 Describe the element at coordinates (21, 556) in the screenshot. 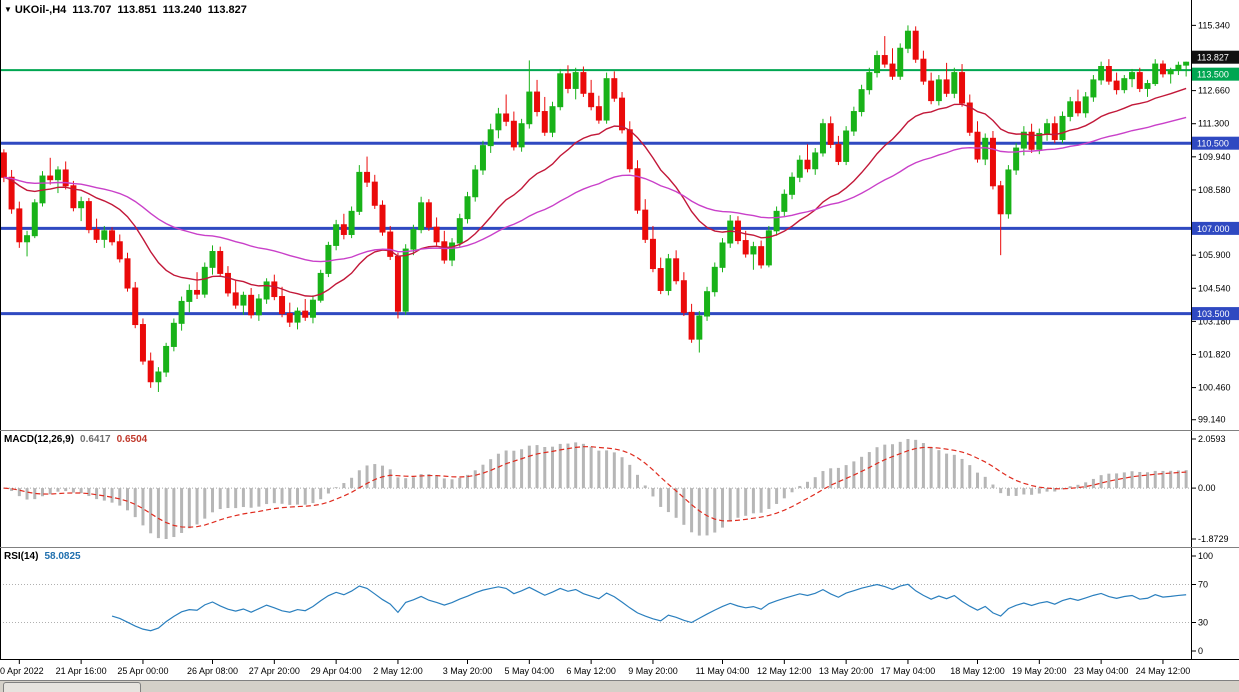

I see `rsi-name: RSI(14)` at that location.